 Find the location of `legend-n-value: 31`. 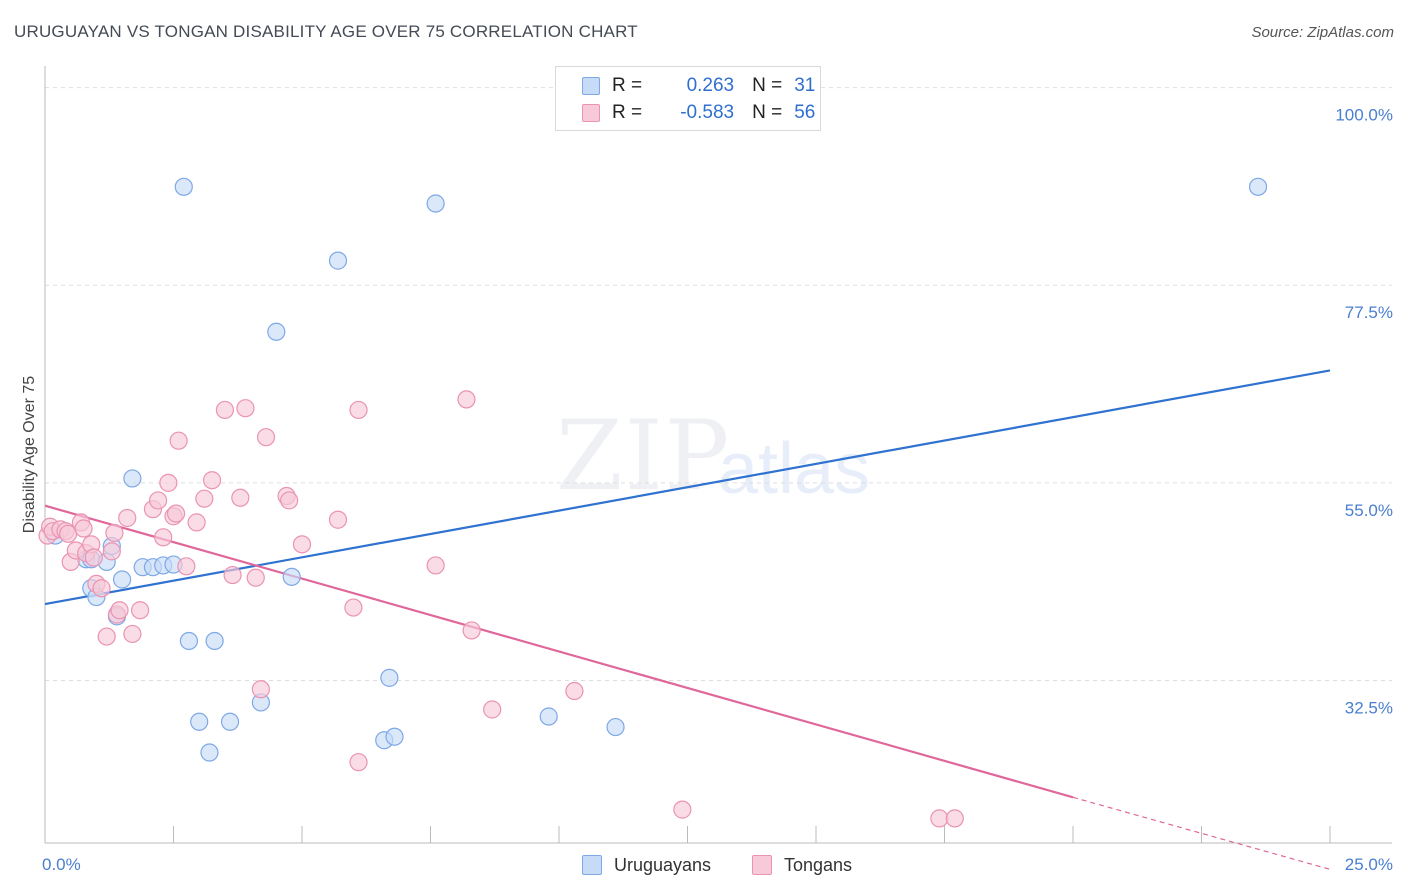

legend-n-value: 31 is located at coordinates (805, 85).